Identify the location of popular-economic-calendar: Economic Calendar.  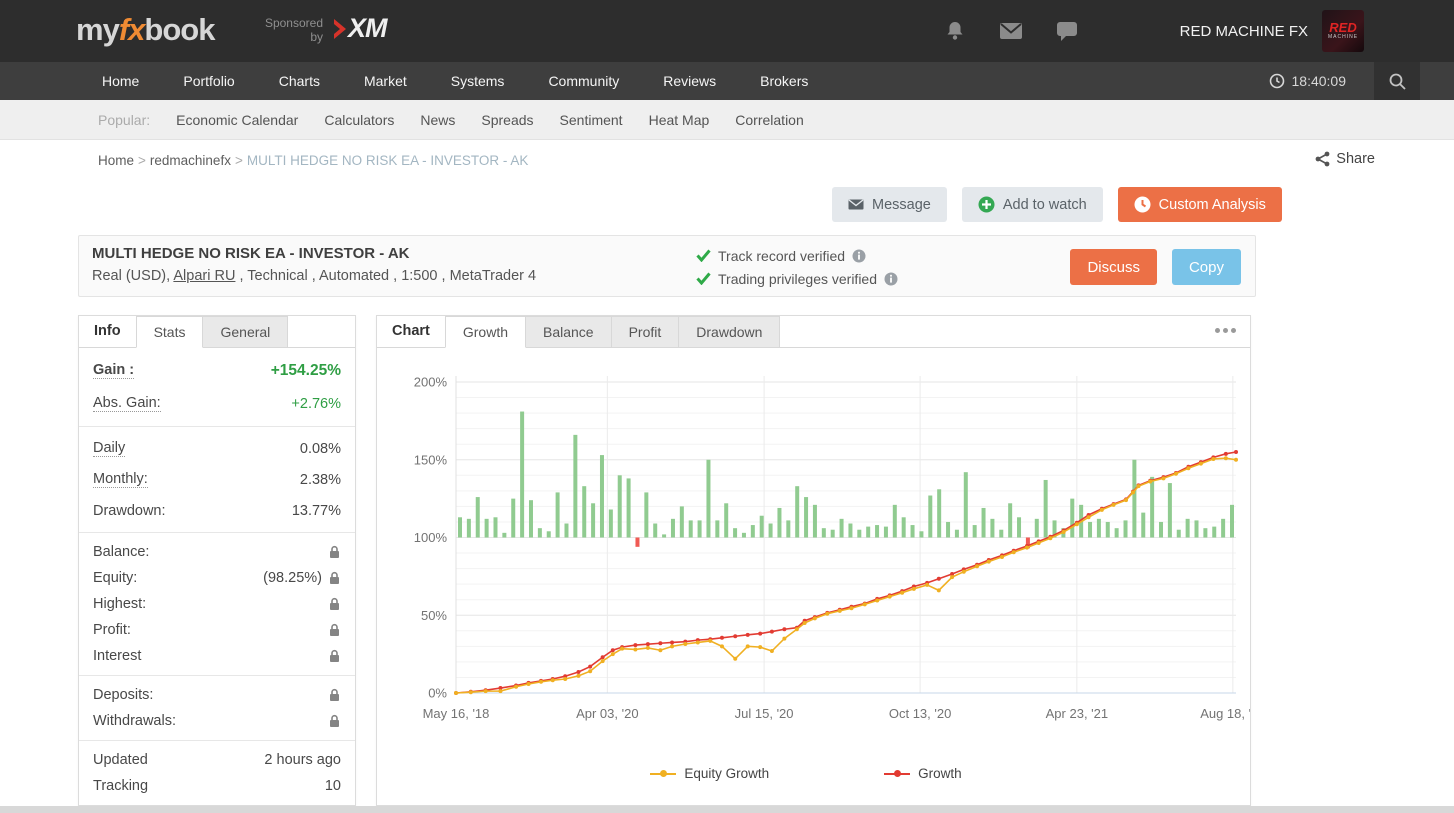
(237, 119).